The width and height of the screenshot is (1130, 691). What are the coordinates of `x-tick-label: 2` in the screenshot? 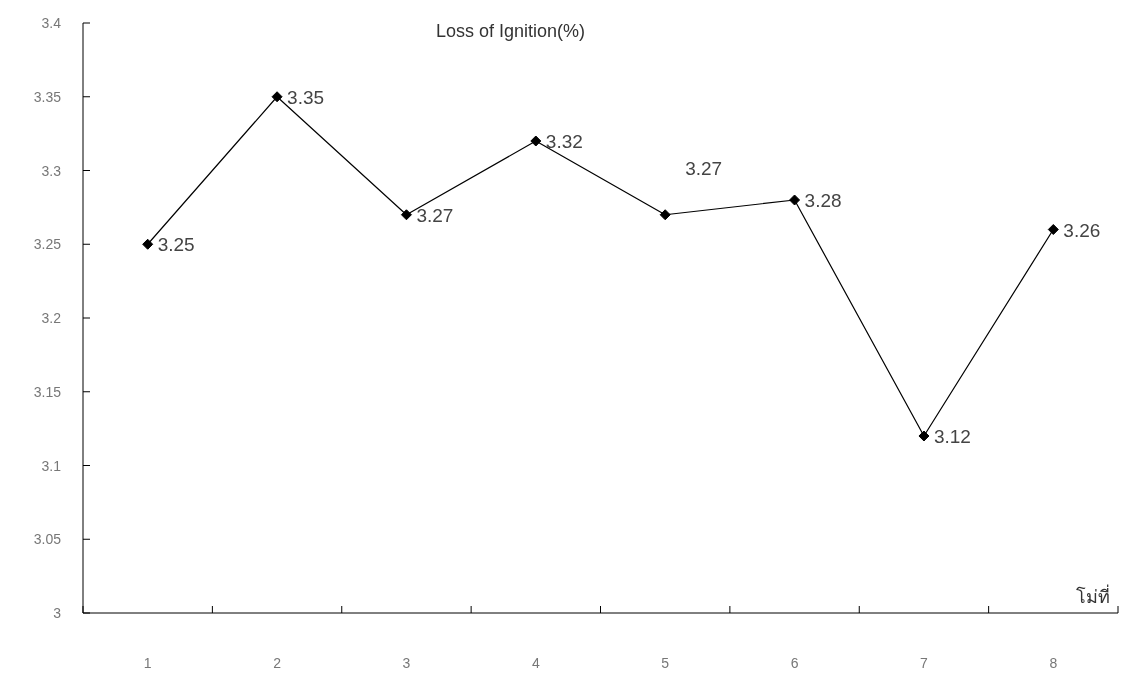 It's located at (277, 663).